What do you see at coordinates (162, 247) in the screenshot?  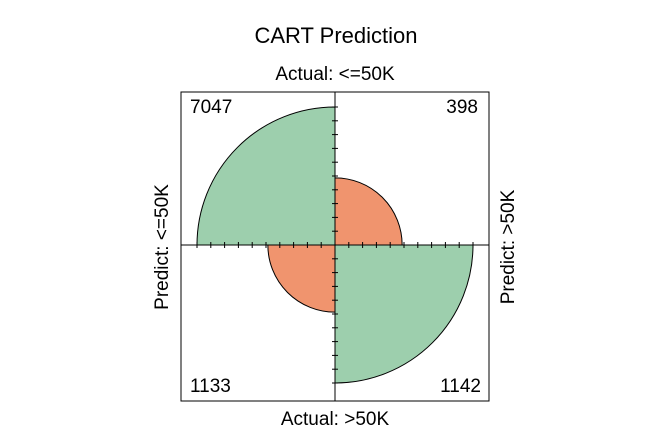 I see `left-label: Predict: <=50K` at bounding box center [162, 247].